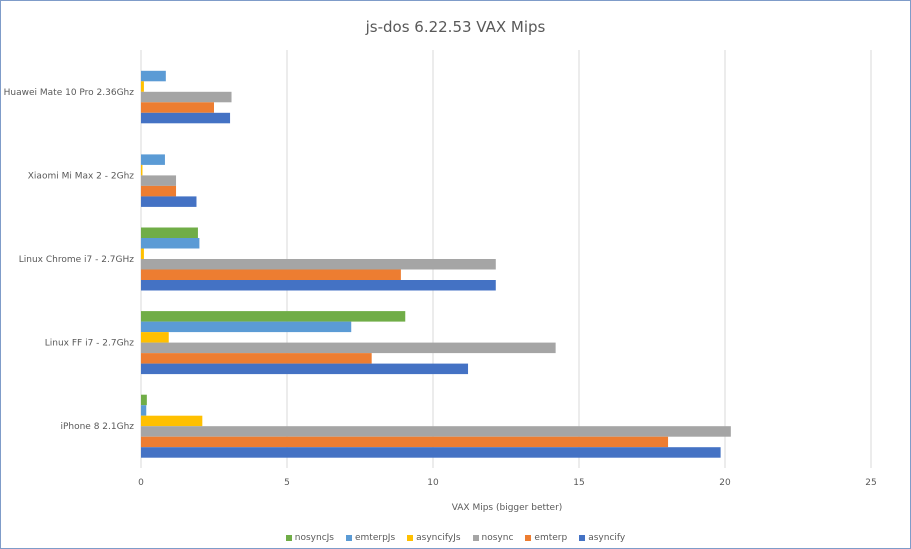 The width and height of the screenshot is (911, 549). I want to click on legend-item-asyncify: asyncify, so click(602, 538).